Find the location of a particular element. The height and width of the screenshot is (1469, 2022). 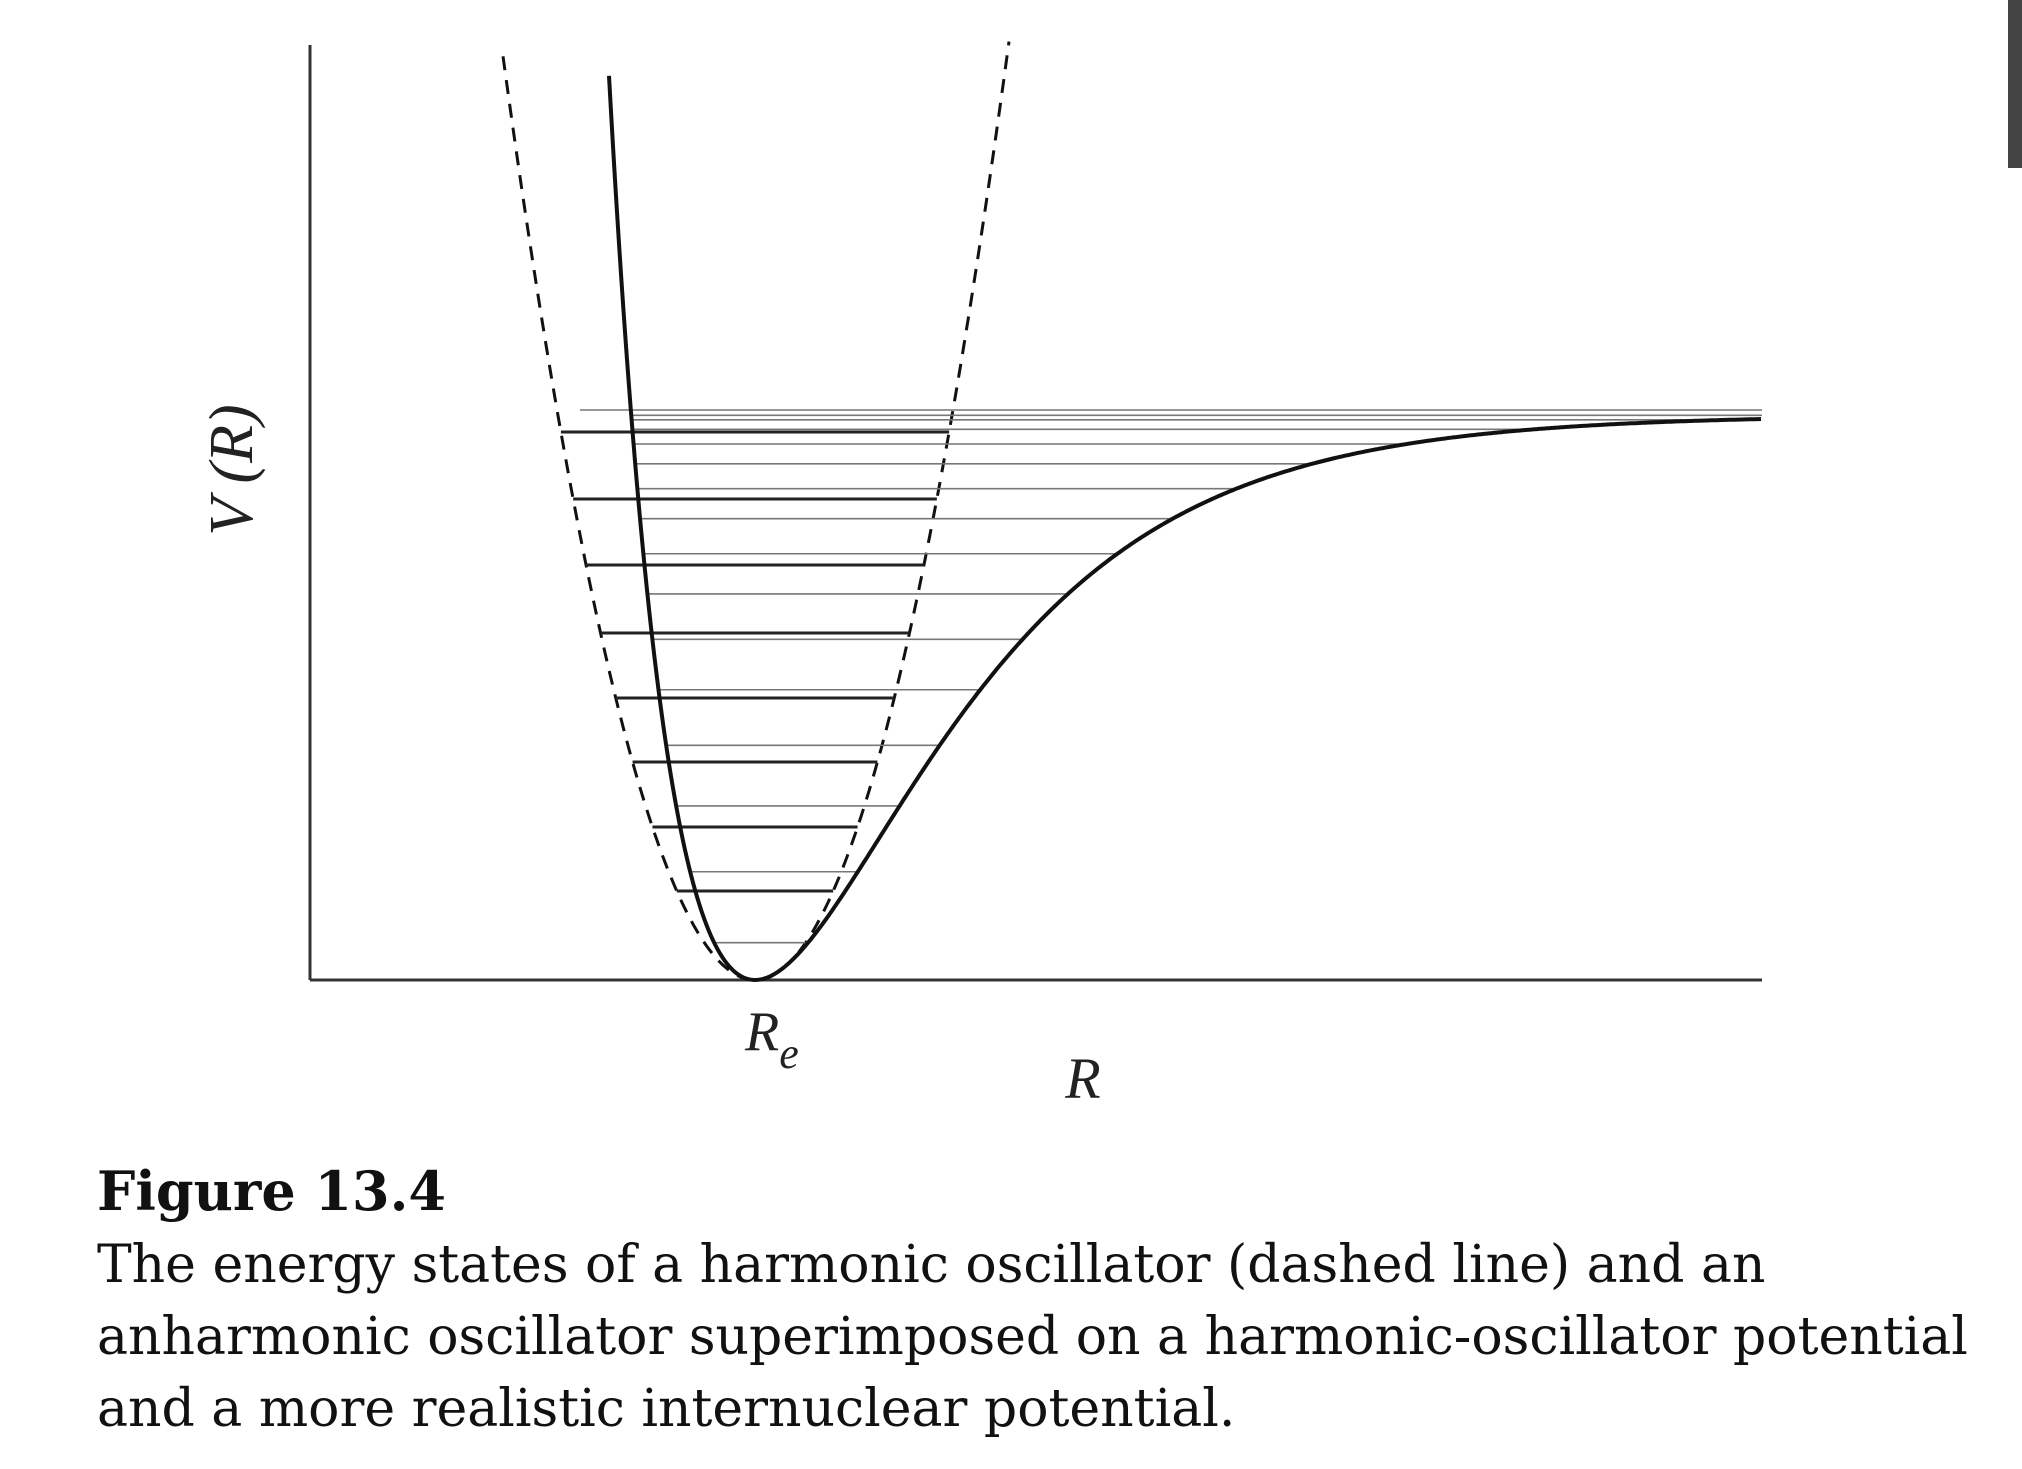

re-sub: e is located at coordinates (789, 1053).